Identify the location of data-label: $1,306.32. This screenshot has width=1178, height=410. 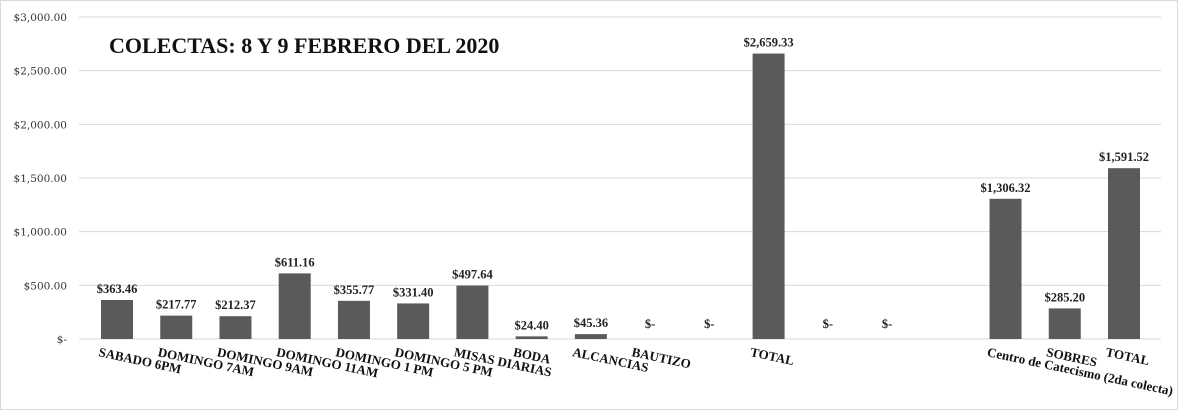
(1006, 188).